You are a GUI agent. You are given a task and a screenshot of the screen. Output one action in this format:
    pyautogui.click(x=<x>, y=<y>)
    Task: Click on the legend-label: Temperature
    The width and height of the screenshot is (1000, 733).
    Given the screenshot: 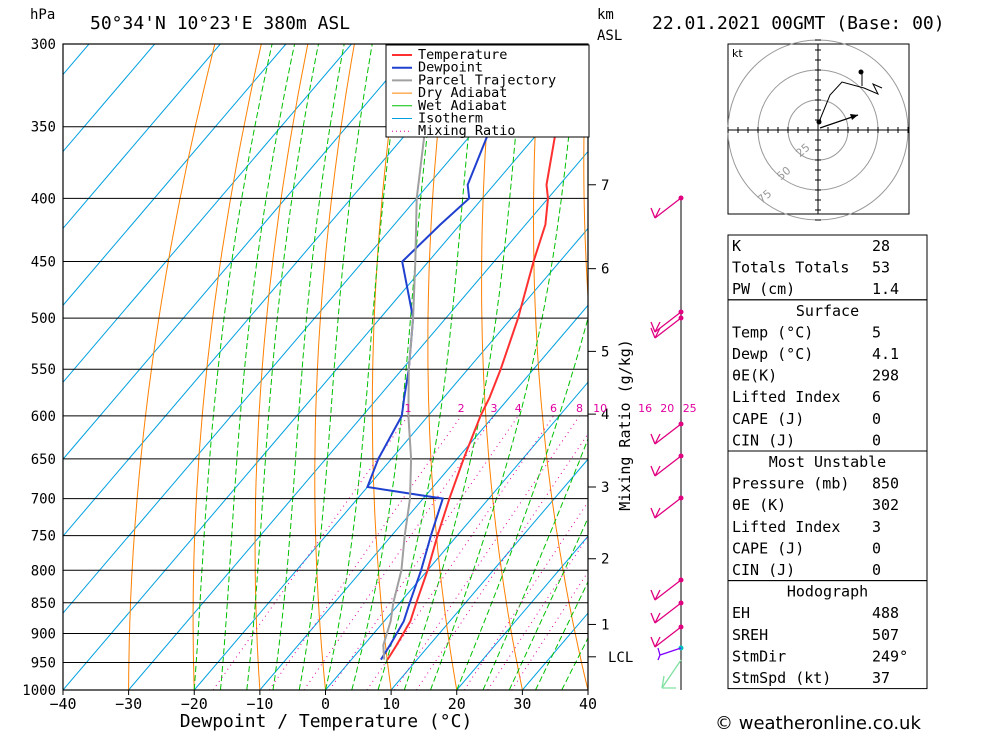 What is the action you would take?
    pyautogui.click(x=462, y=55)
    